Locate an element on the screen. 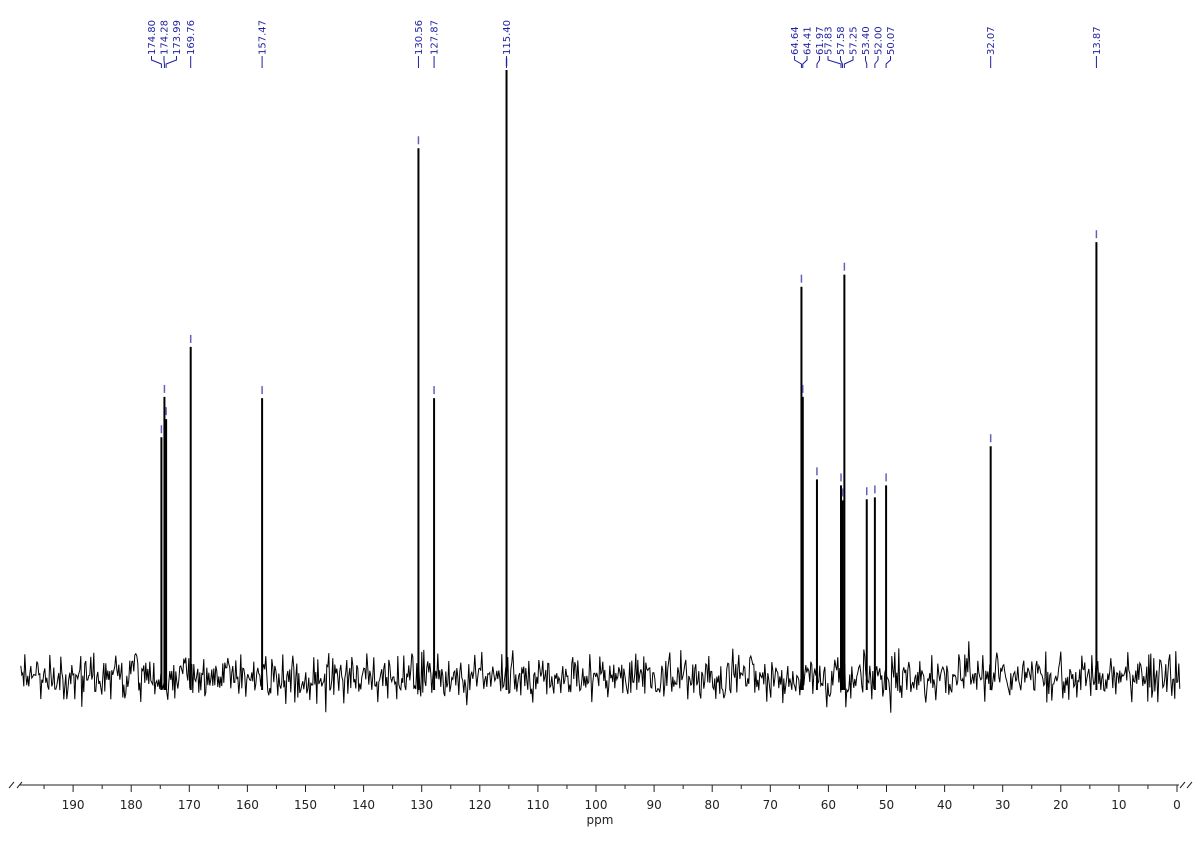  axis-break-left is located at coordinates (11, 785).